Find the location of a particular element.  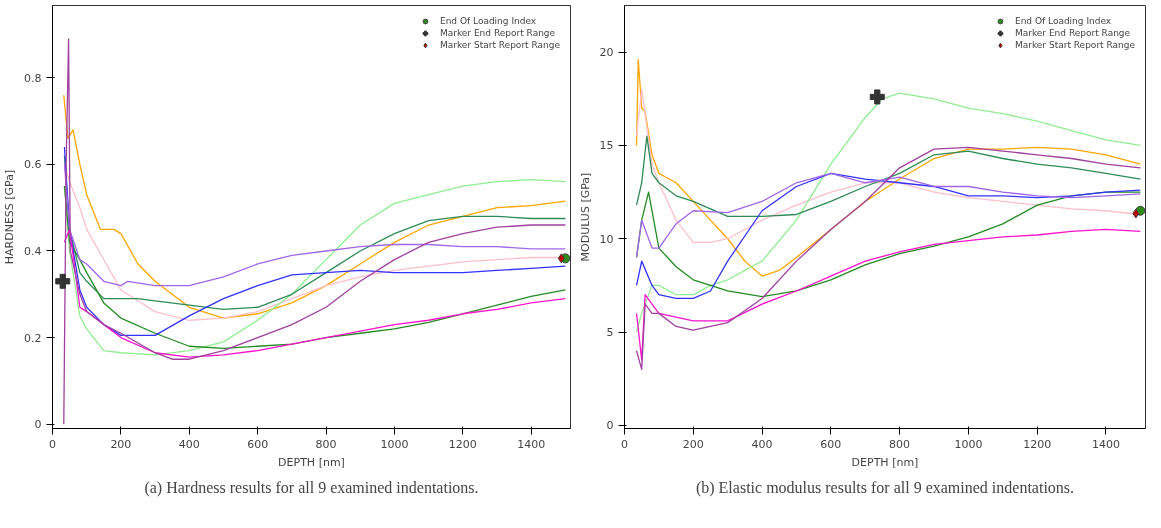

y-axis-title: HARDNESS [GPa] is located at coordinates (10, 217).